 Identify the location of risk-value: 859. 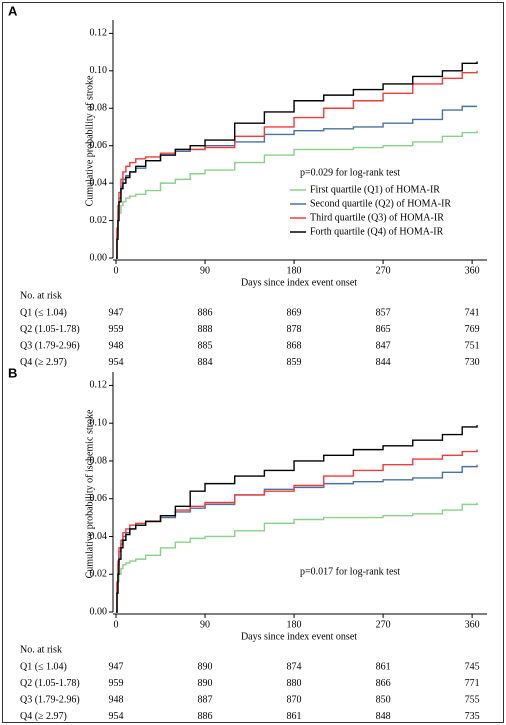
(294, 362).